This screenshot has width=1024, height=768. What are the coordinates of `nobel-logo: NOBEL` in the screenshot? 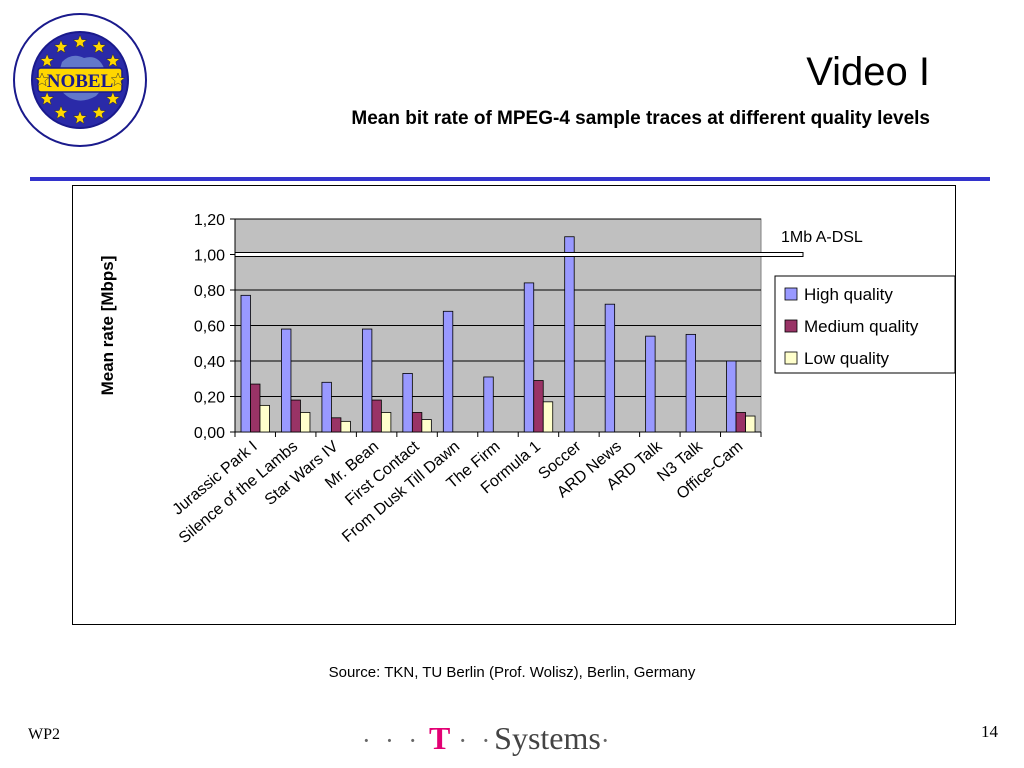 It's located at (80, 80).